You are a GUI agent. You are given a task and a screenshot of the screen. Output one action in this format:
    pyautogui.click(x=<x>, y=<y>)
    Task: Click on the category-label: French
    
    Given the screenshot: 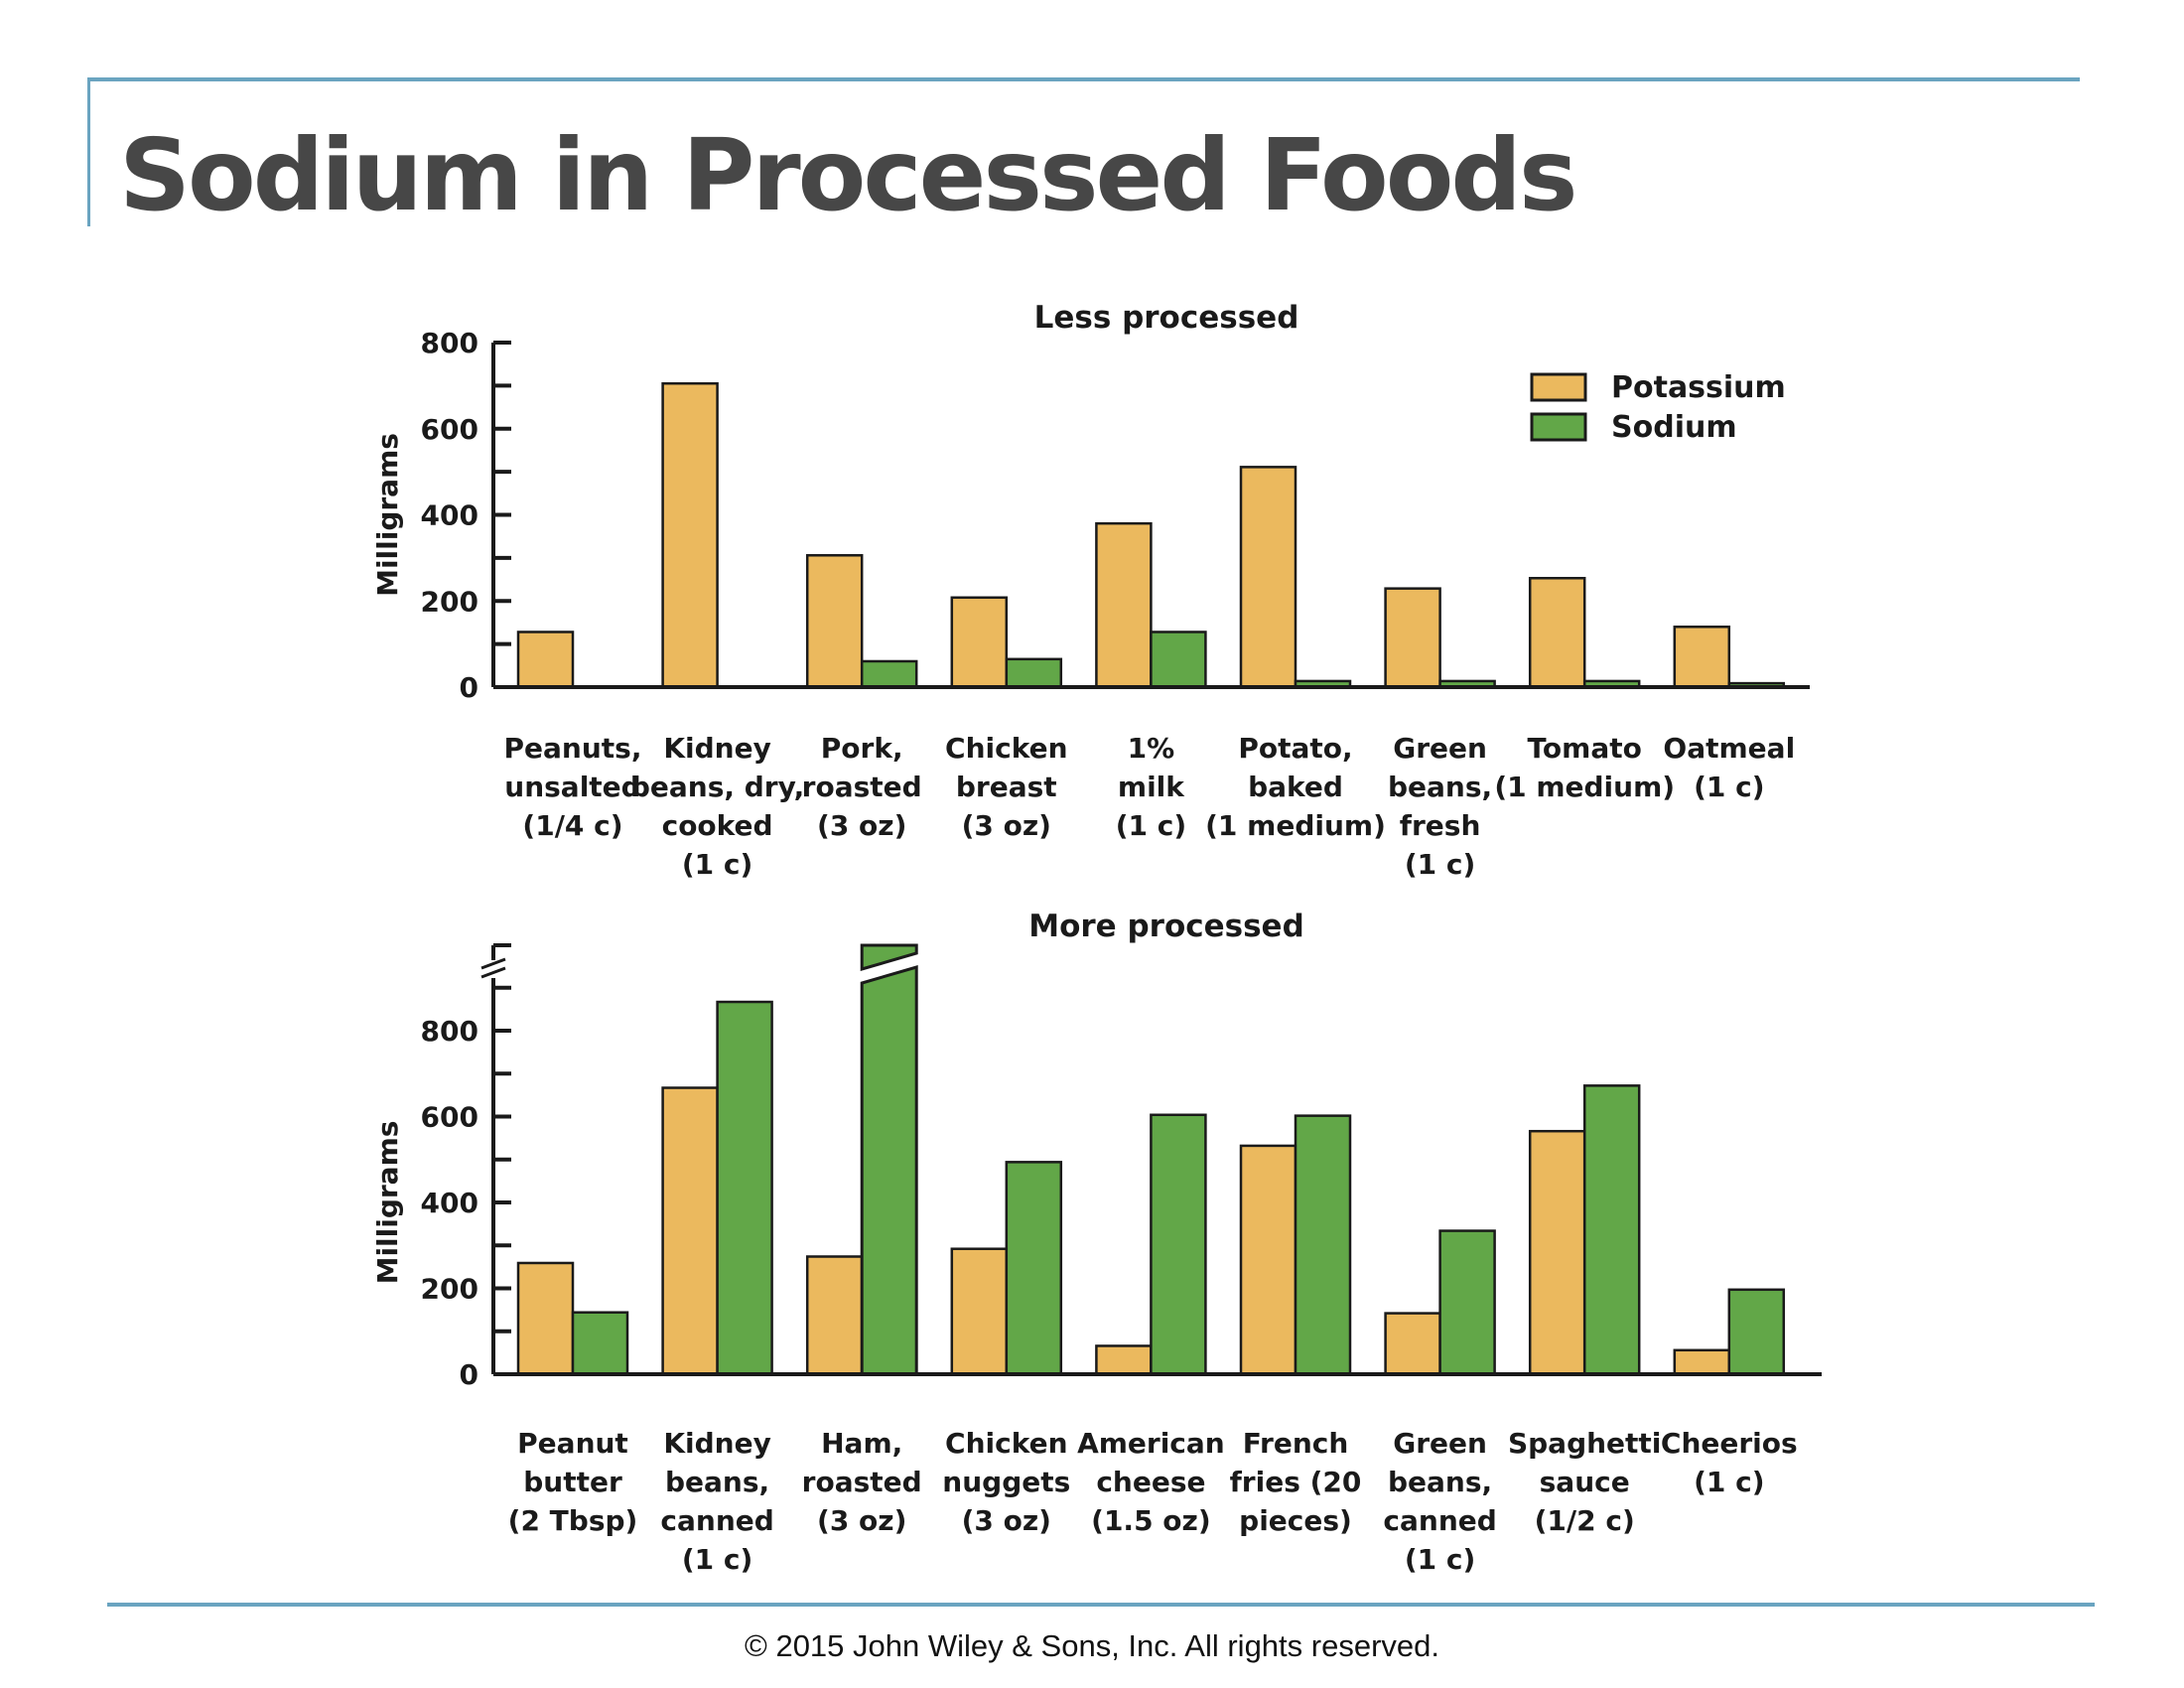 What is the action you would take?
    pyautogui.click(x=1296, y=1443)
    